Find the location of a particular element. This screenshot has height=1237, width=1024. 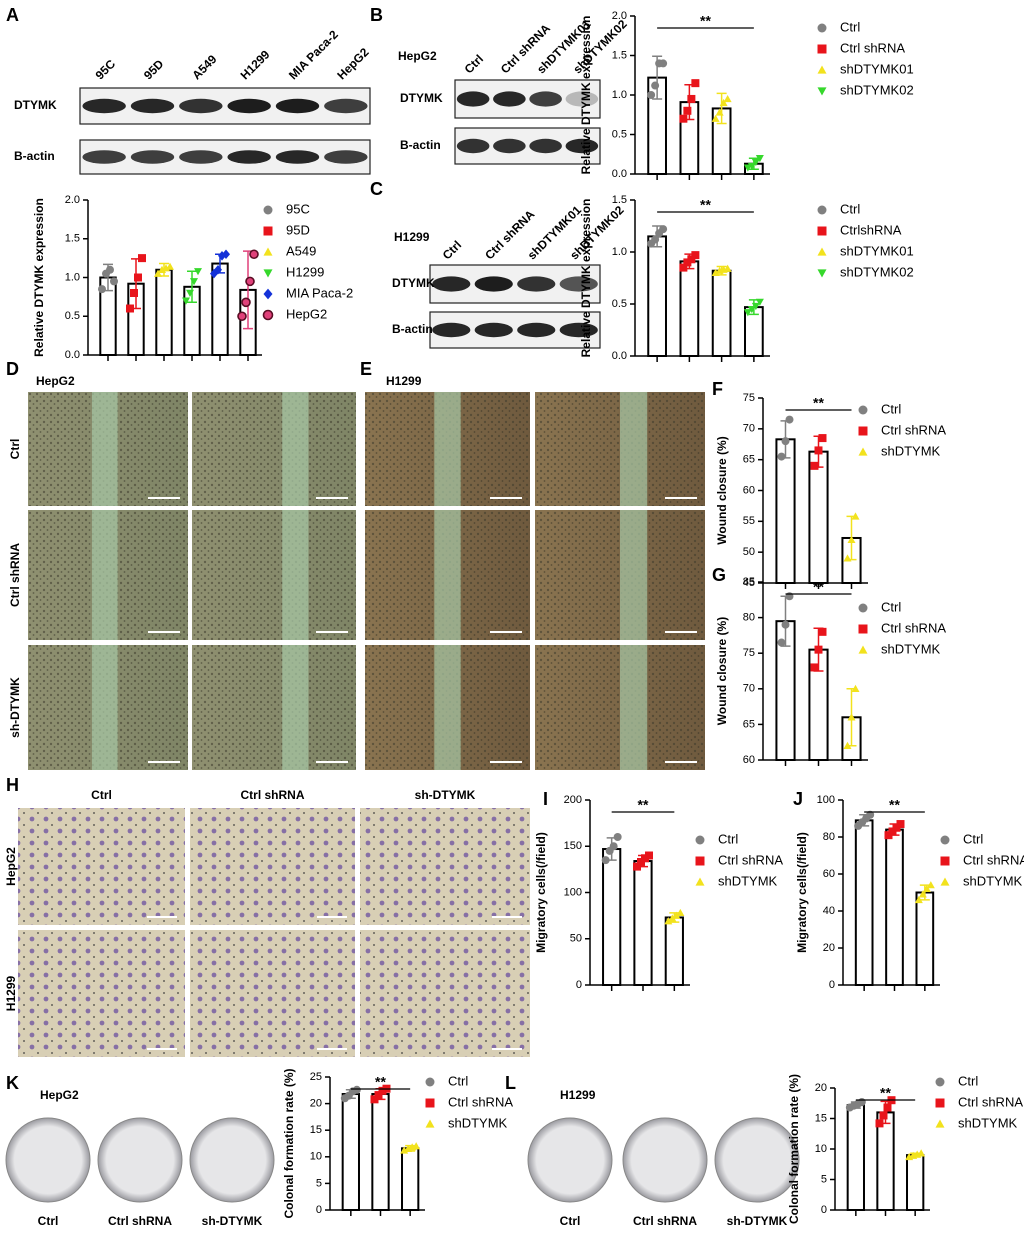

y-tick-label: 150 is located at coordinates (573, 846).